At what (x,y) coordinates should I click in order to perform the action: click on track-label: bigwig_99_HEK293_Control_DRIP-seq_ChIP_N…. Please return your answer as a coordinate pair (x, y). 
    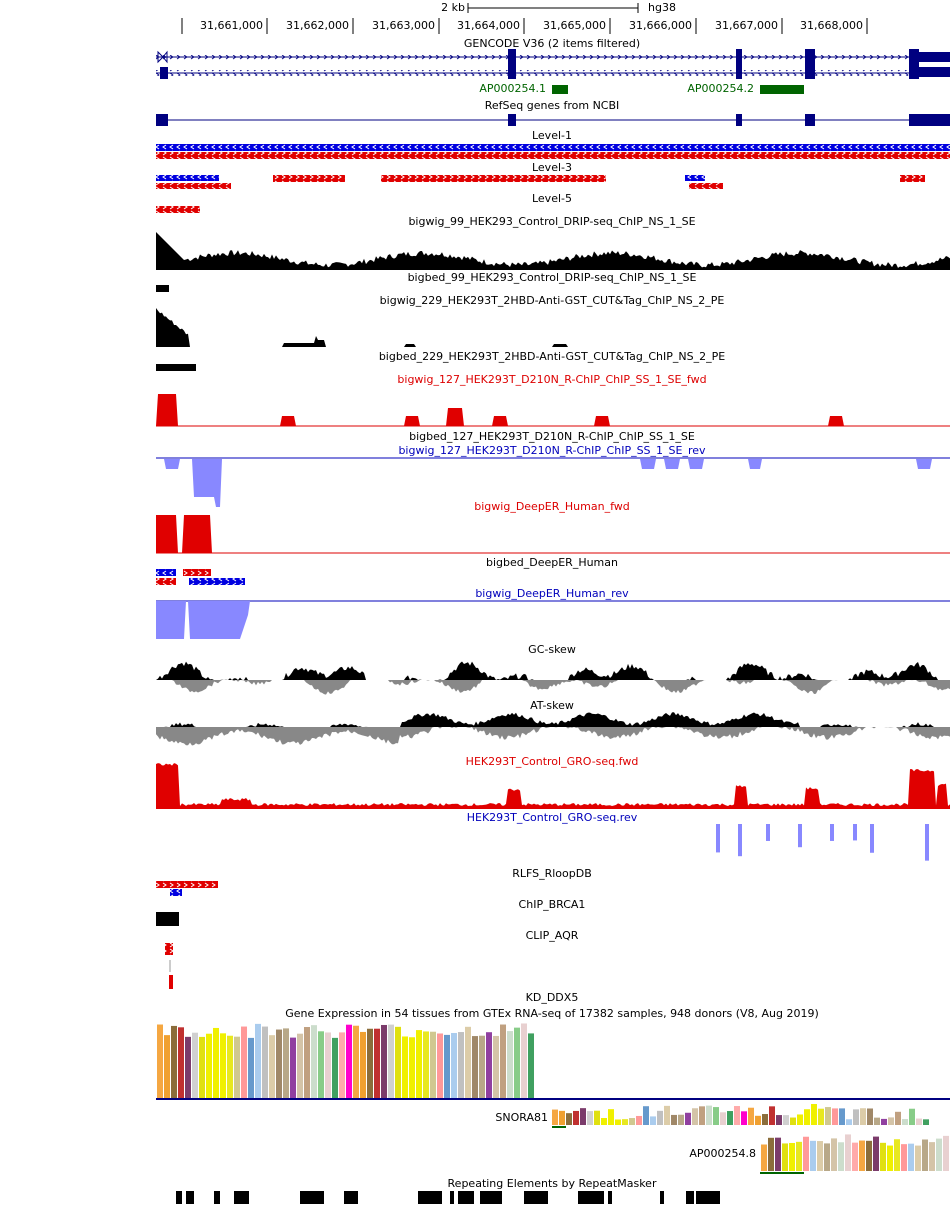
    Looking at the image, I should click on (551, 221).